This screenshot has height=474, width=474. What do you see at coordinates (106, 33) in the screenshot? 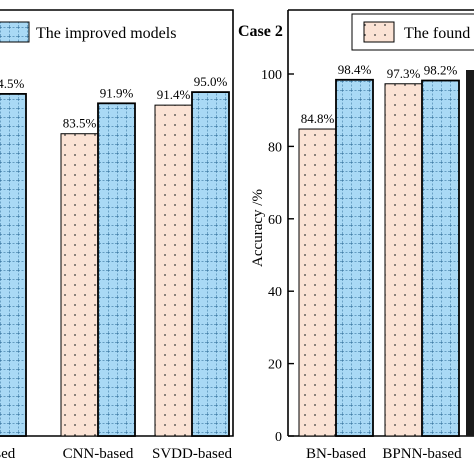
I see `legend-label-improved: The improved models` at bounding box center [106, 33].